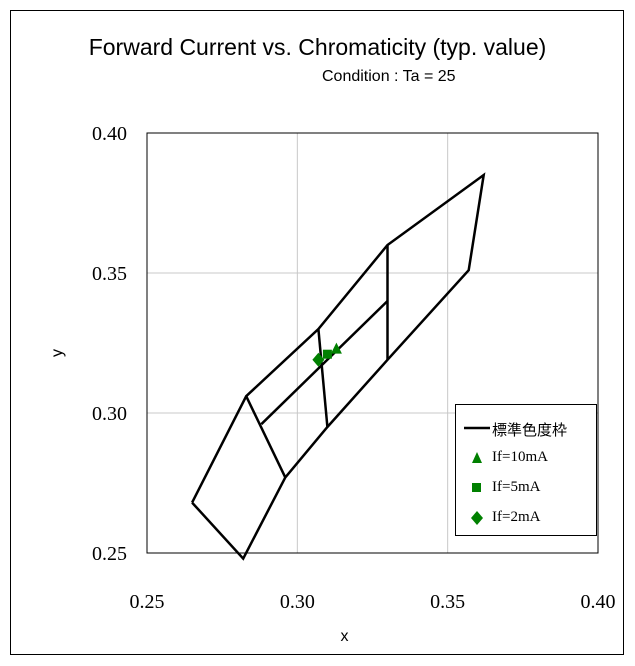 The width and height of the screenshot is (635, 666). I want to click on legend: 標準色度枠 If=10mA If=5mA If=2mA, so click(526, 470).